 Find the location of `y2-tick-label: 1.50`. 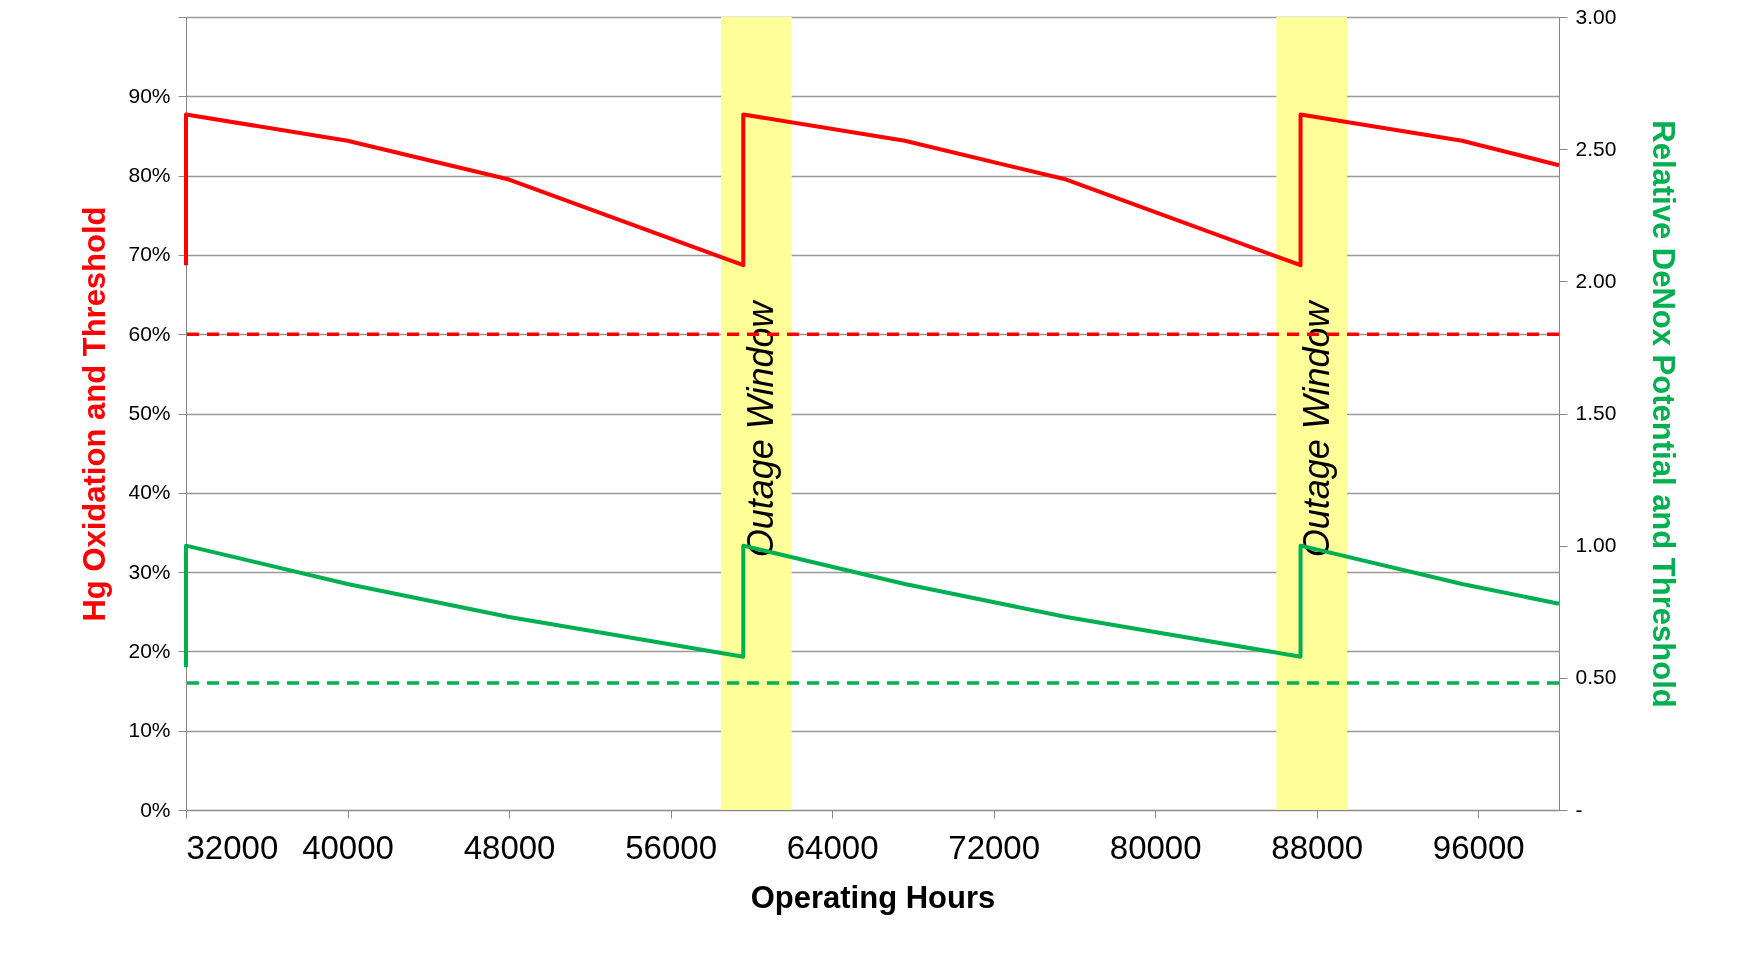

y2-tick-label: 1.50 is located at coordinates (1596, 412).